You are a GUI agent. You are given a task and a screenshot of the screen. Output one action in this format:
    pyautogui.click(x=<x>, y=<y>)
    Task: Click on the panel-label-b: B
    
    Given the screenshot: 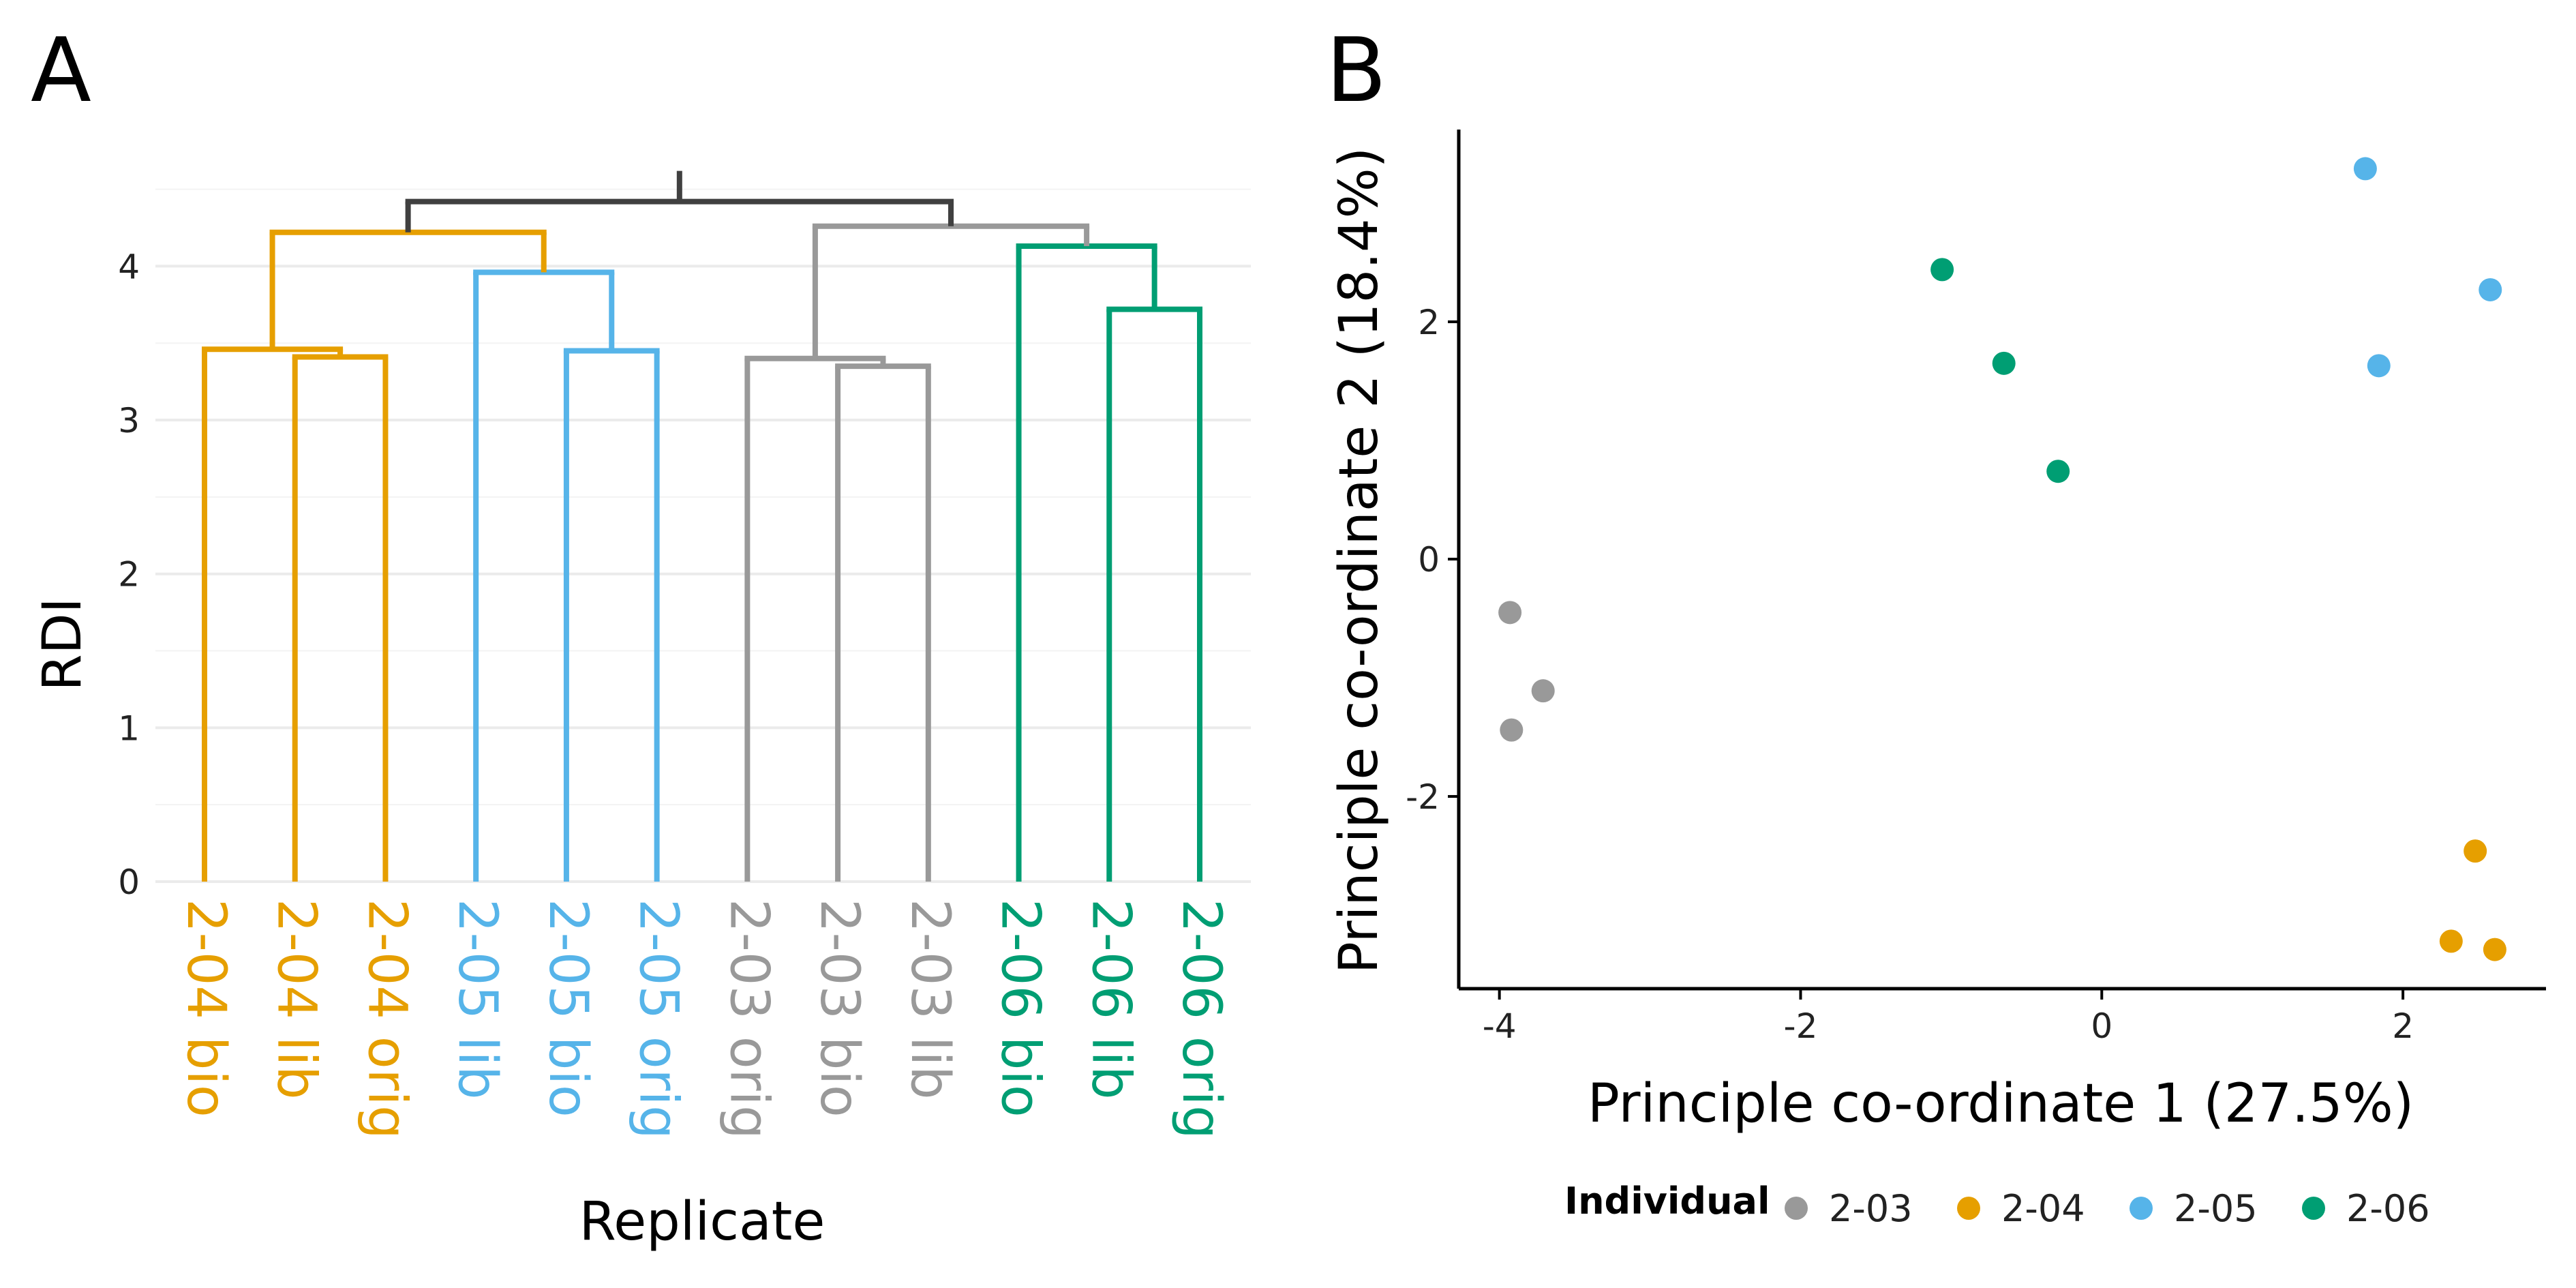 What is the action you would take?
    pyautogui.click(x=1357, y=70)
    